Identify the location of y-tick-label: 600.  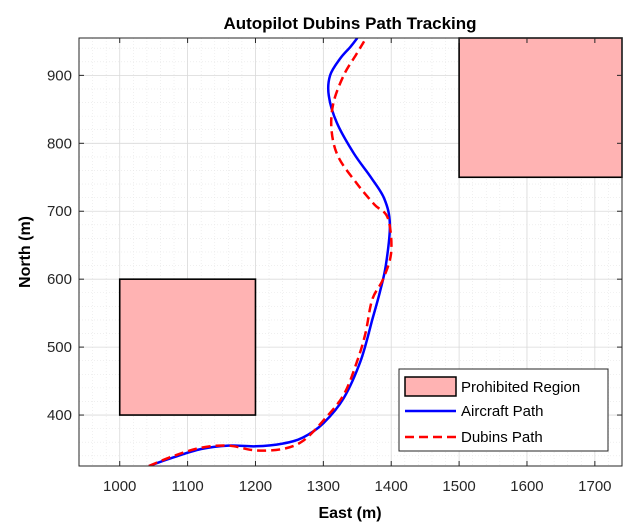
(59, 279).